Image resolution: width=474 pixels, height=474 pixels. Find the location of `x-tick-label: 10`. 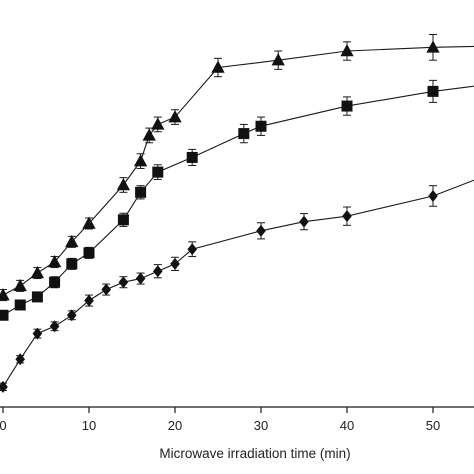

x-tick-label: 10 is located at coordinates (89, 425).